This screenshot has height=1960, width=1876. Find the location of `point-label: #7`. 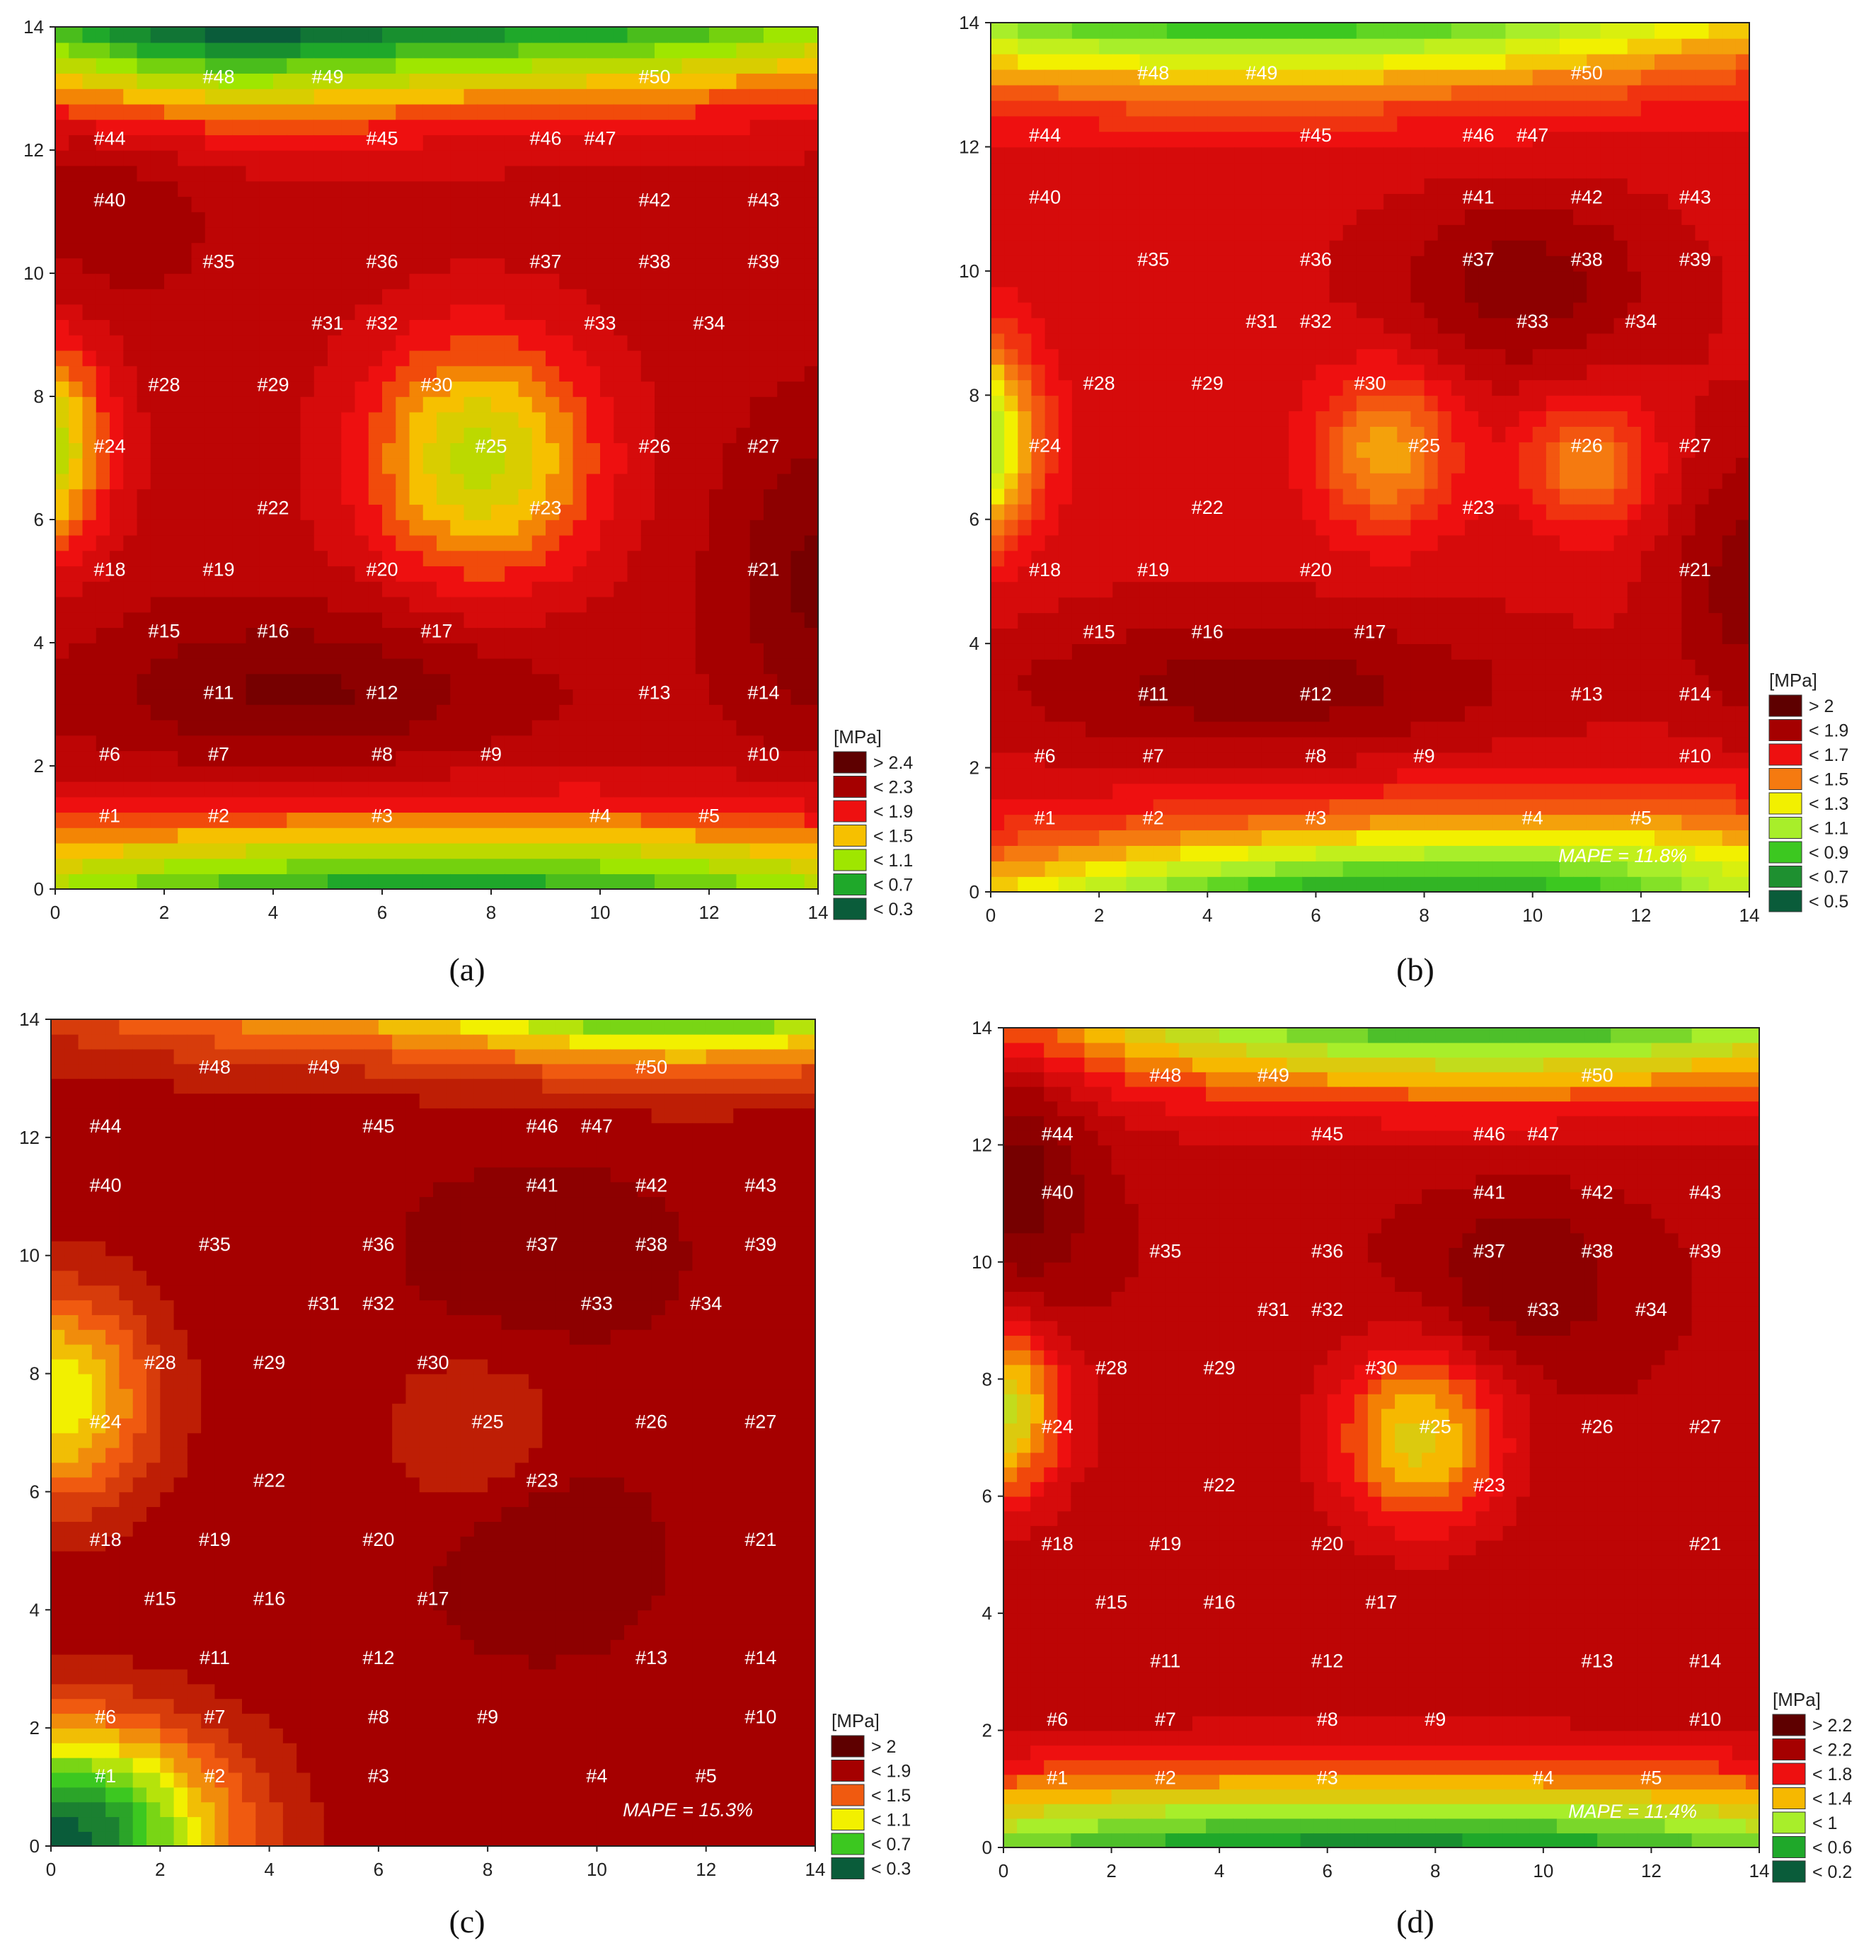

point-label: #7 is located at coordinates (218, 754).